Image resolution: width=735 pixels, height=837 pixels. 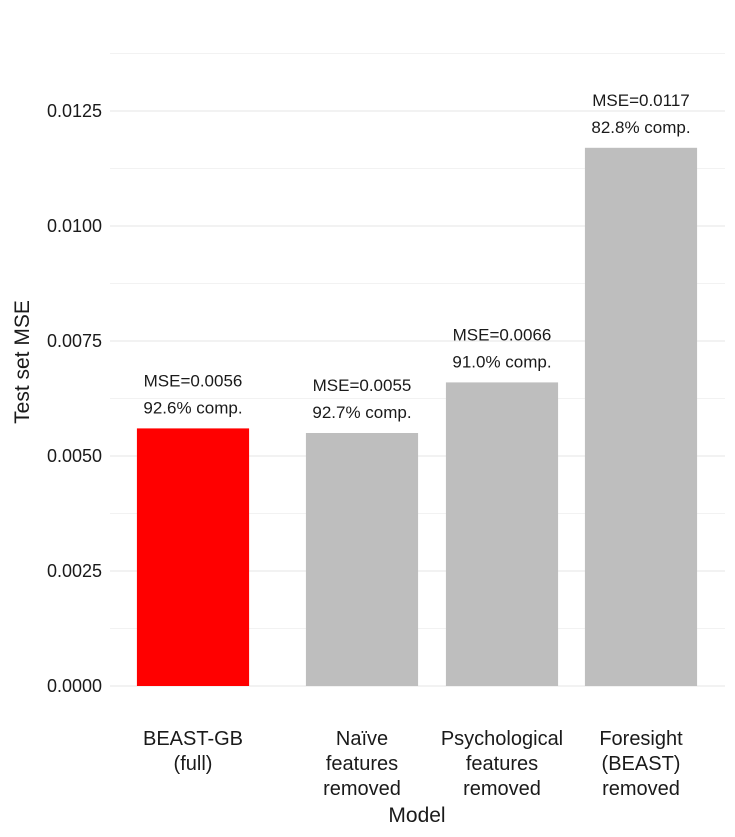 What do you see at coordinates (74, 111) in the screenshot?
I see `y-tick-label: 0.0125` at bounding box center [74, 111].